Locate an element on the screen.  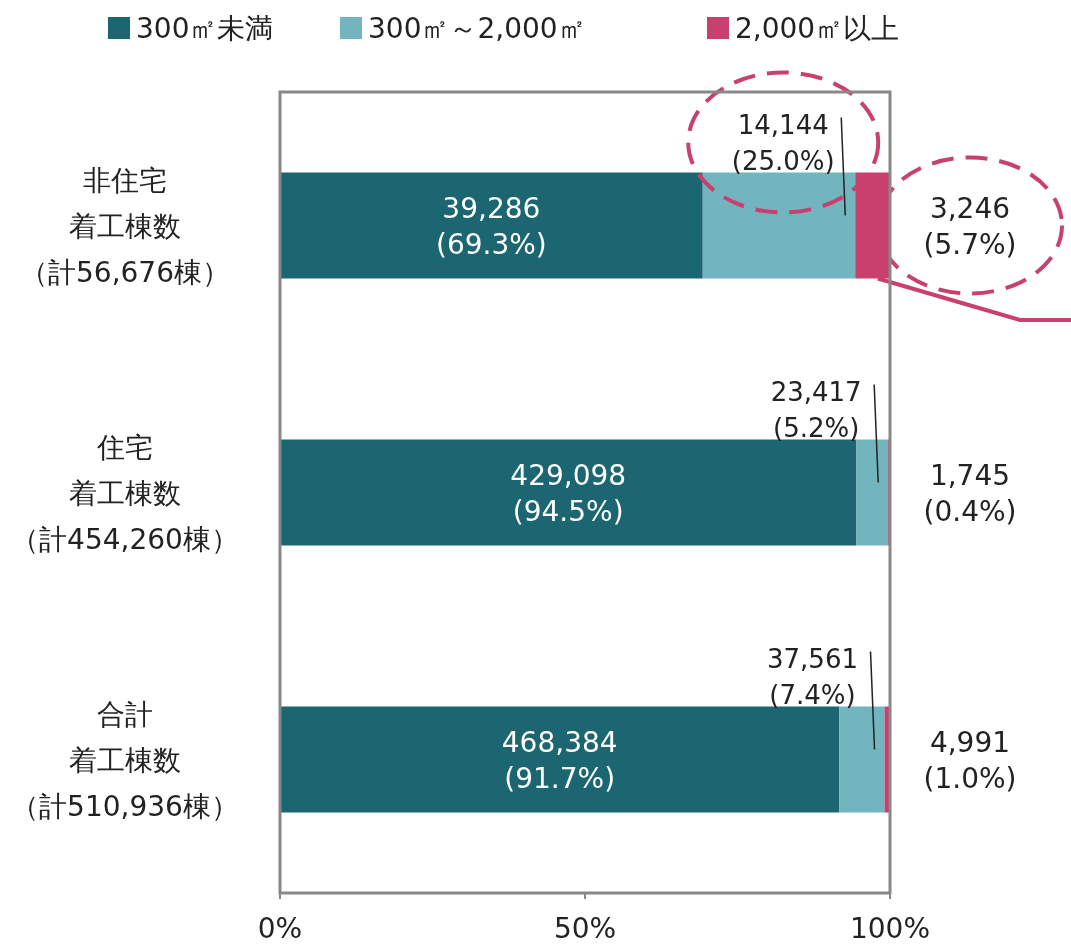
data-label: 429,098 (94.5%) is located at coordinates (568, 492).